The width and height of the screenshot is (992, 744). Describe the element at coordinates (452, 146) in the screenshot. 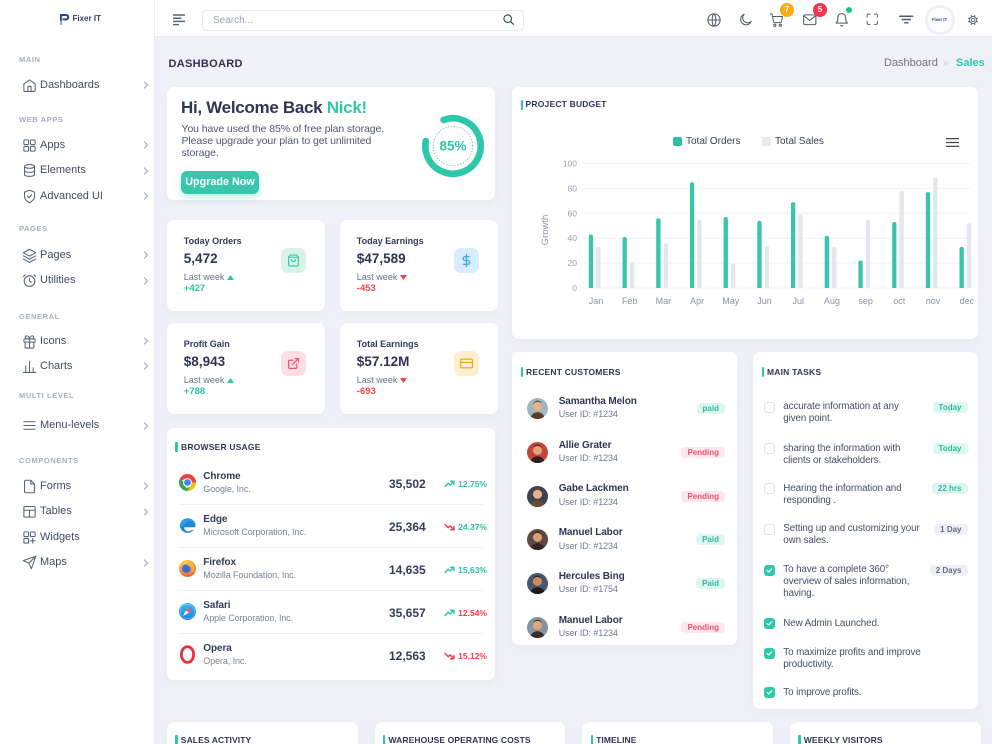

I see `svg-text: 85%` at that location.